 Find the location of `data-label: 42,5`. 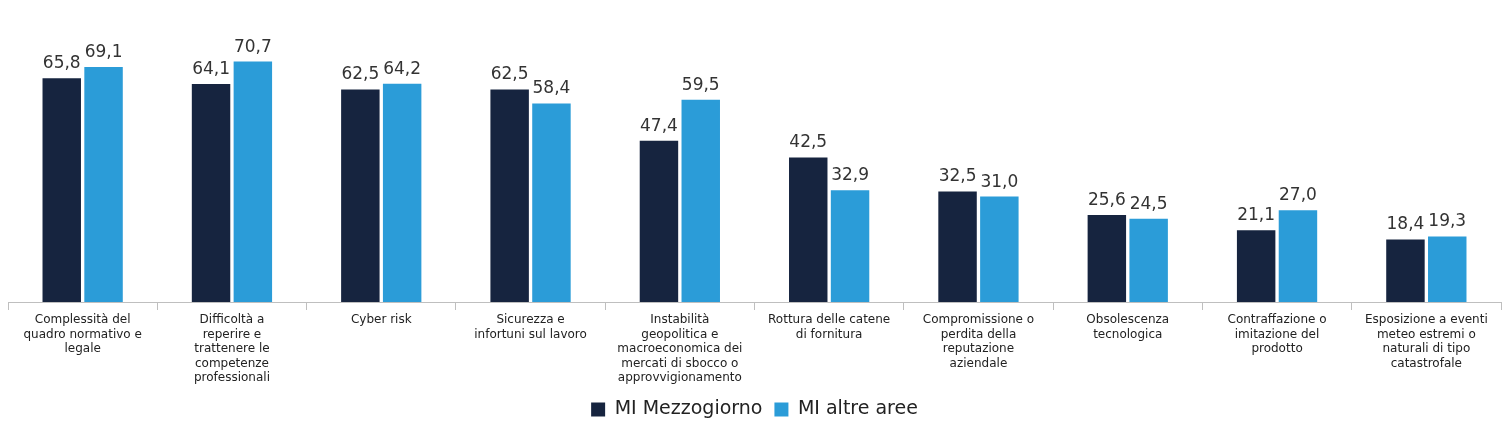

data-label: 42,5 is located at coordinates (808, 141).